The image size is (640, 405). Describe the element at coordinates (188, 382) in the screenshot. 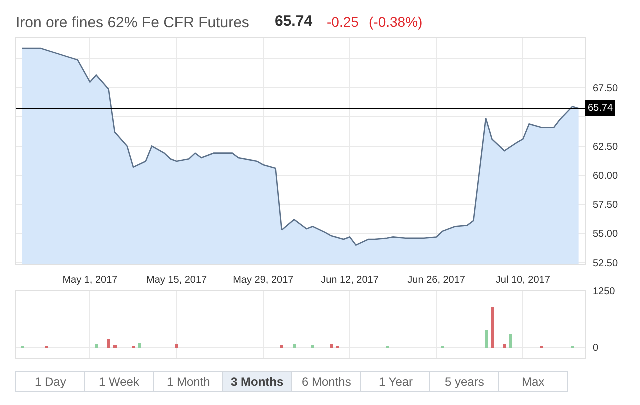

I see `category-label: 1 Month` at that location.